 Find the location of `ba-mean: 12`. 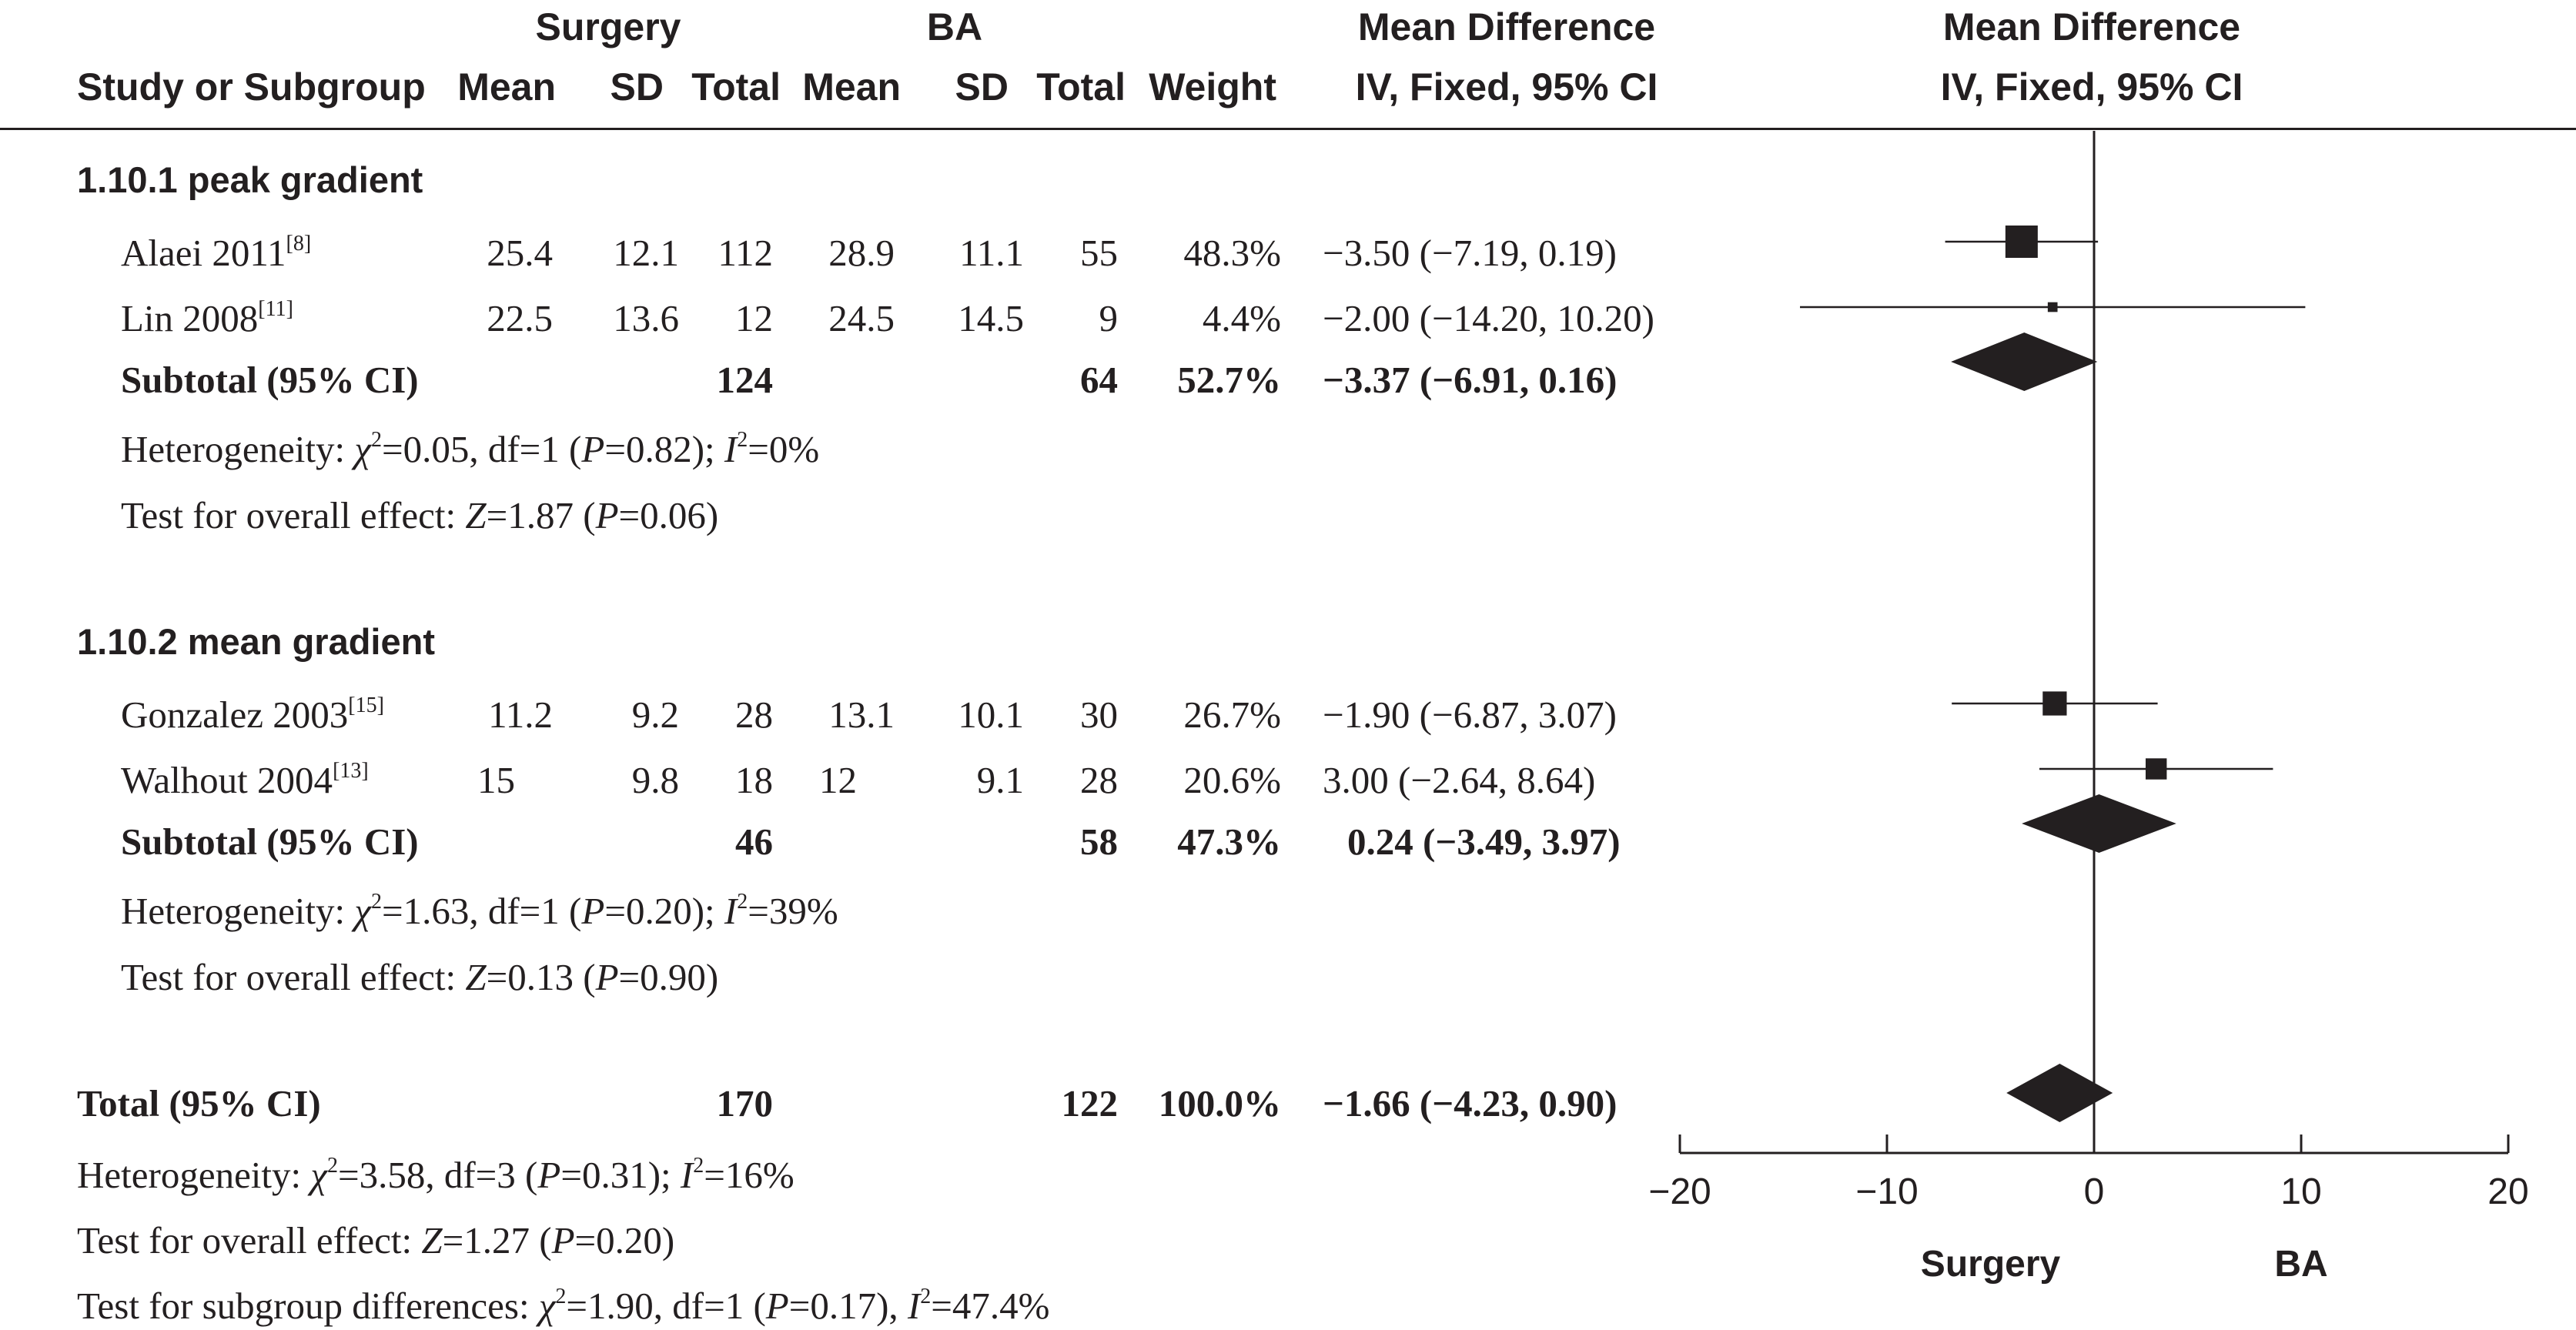

ba-mean: 12 is located at coordinates (838, 780).